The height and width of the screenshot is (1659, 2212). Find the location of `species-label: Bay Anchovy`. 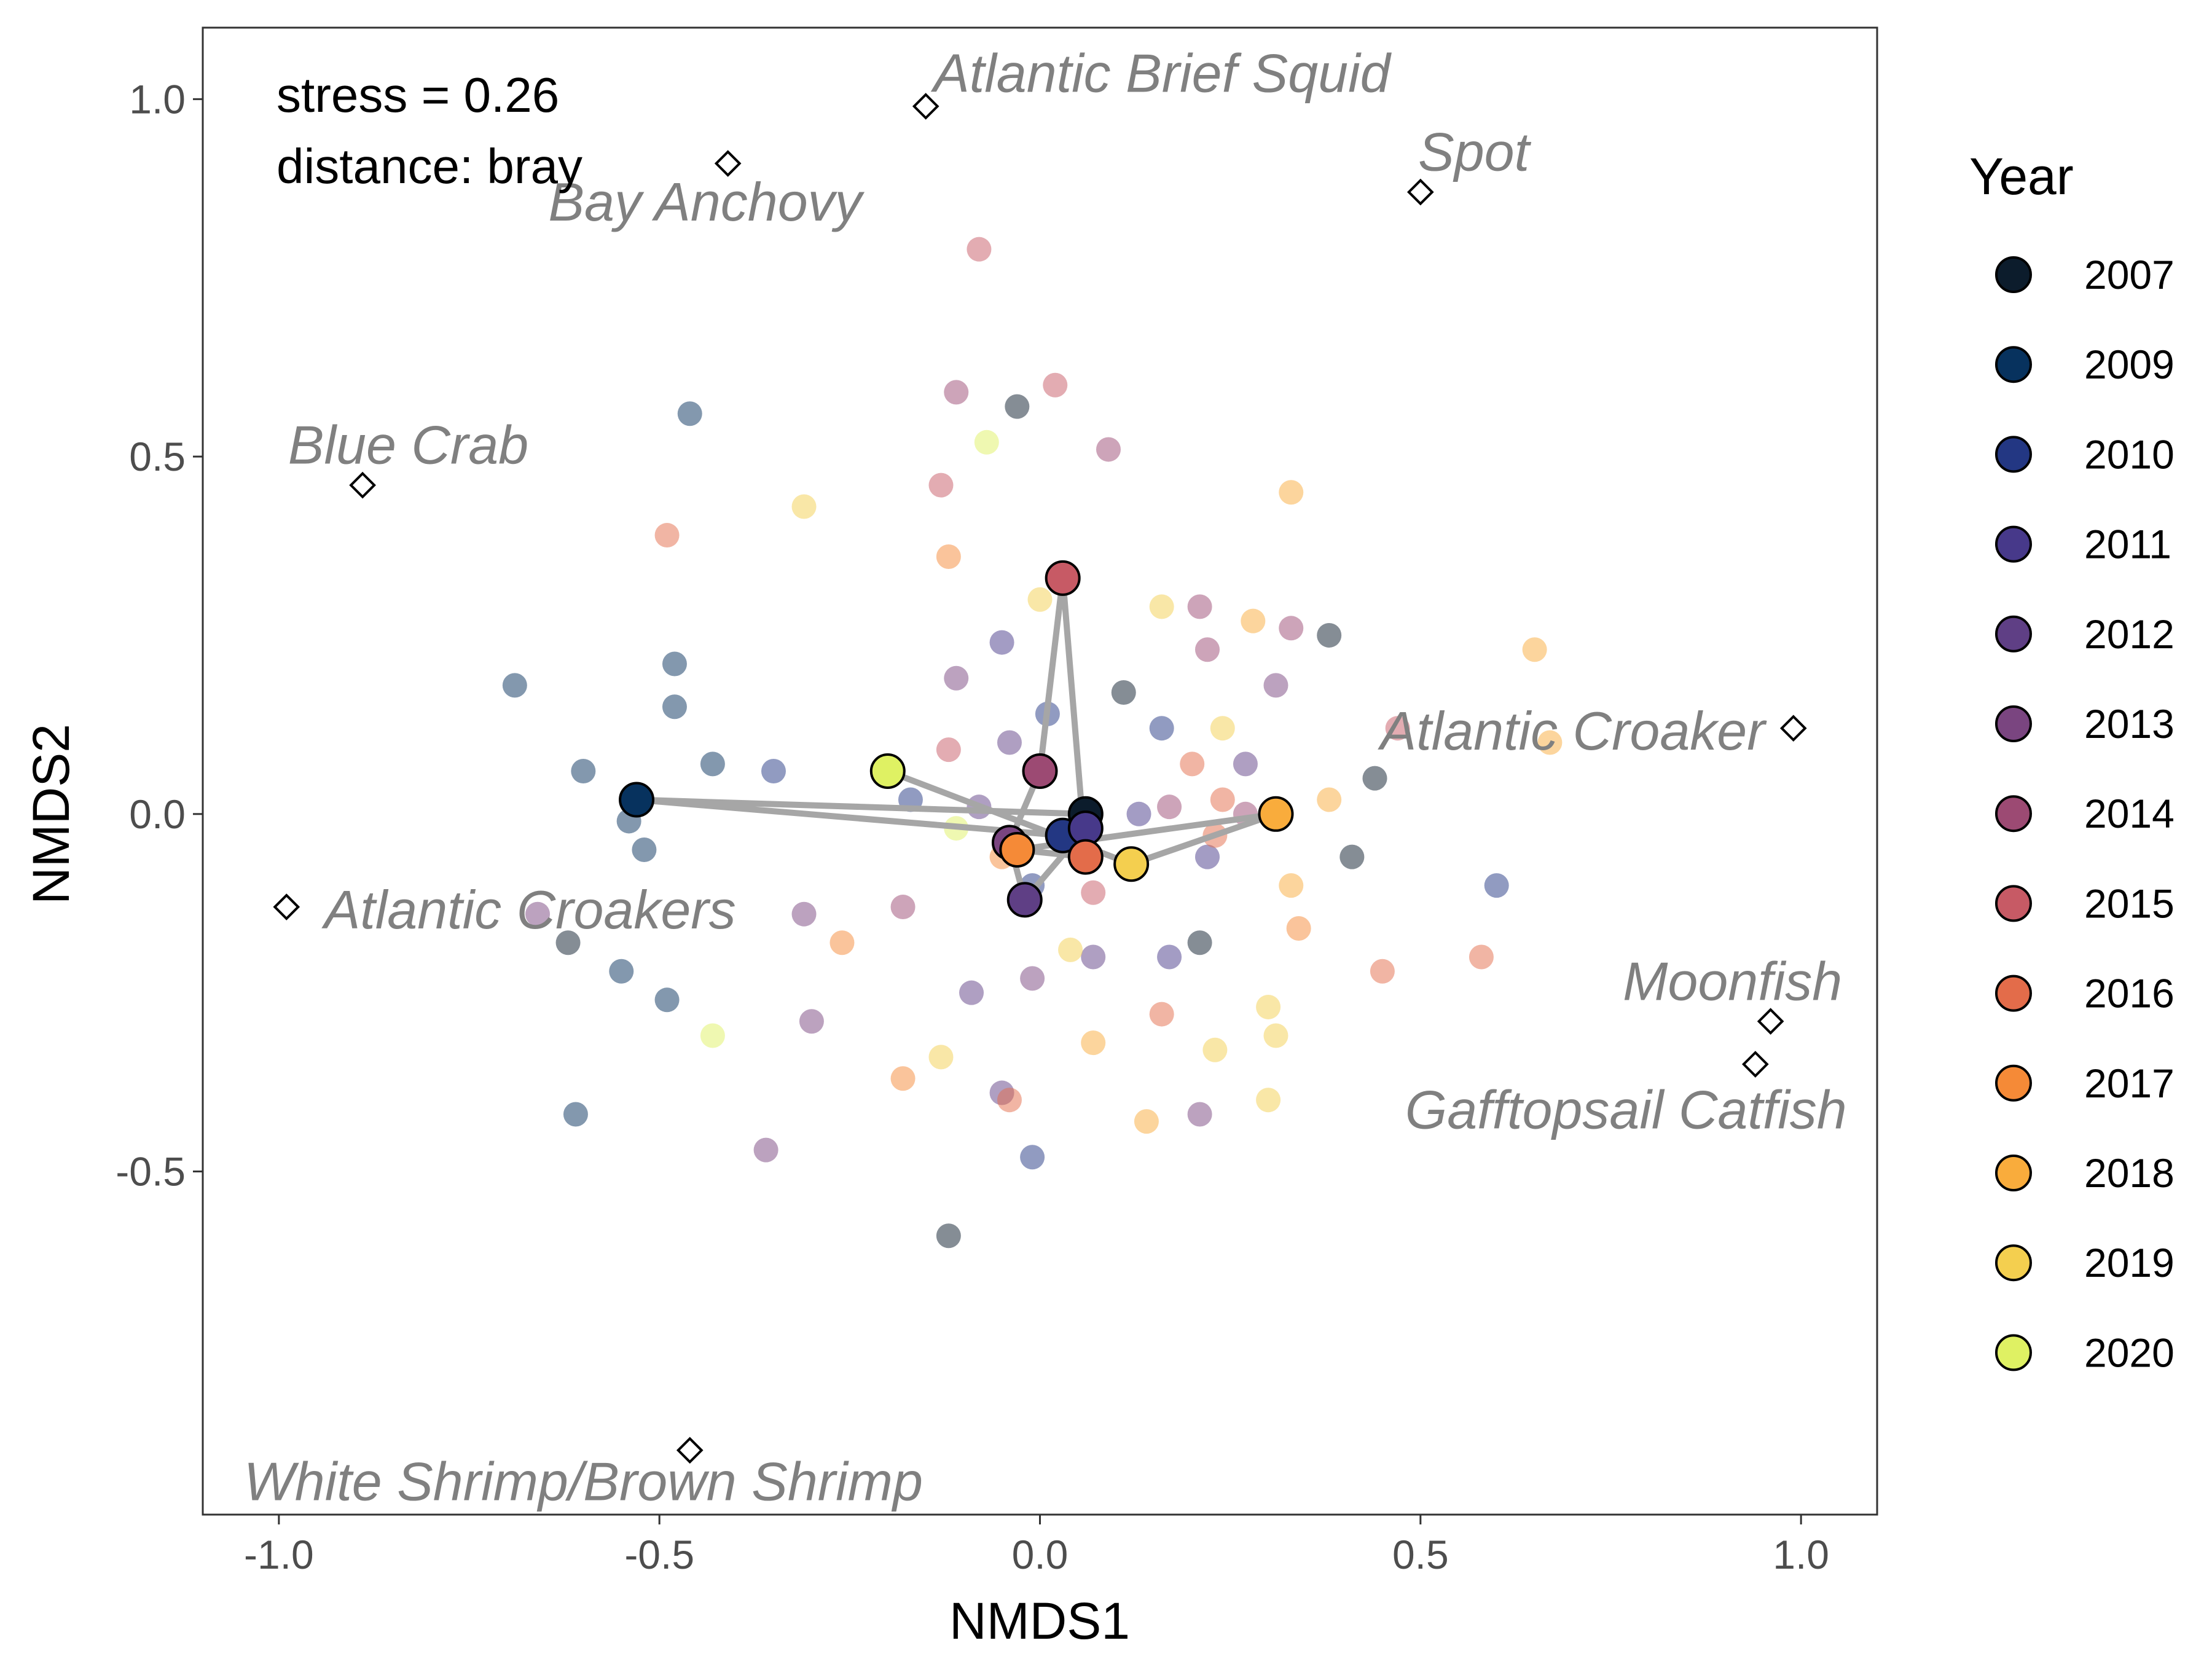

species-label: Bay Anchovy is located at coordinates (706, 201).